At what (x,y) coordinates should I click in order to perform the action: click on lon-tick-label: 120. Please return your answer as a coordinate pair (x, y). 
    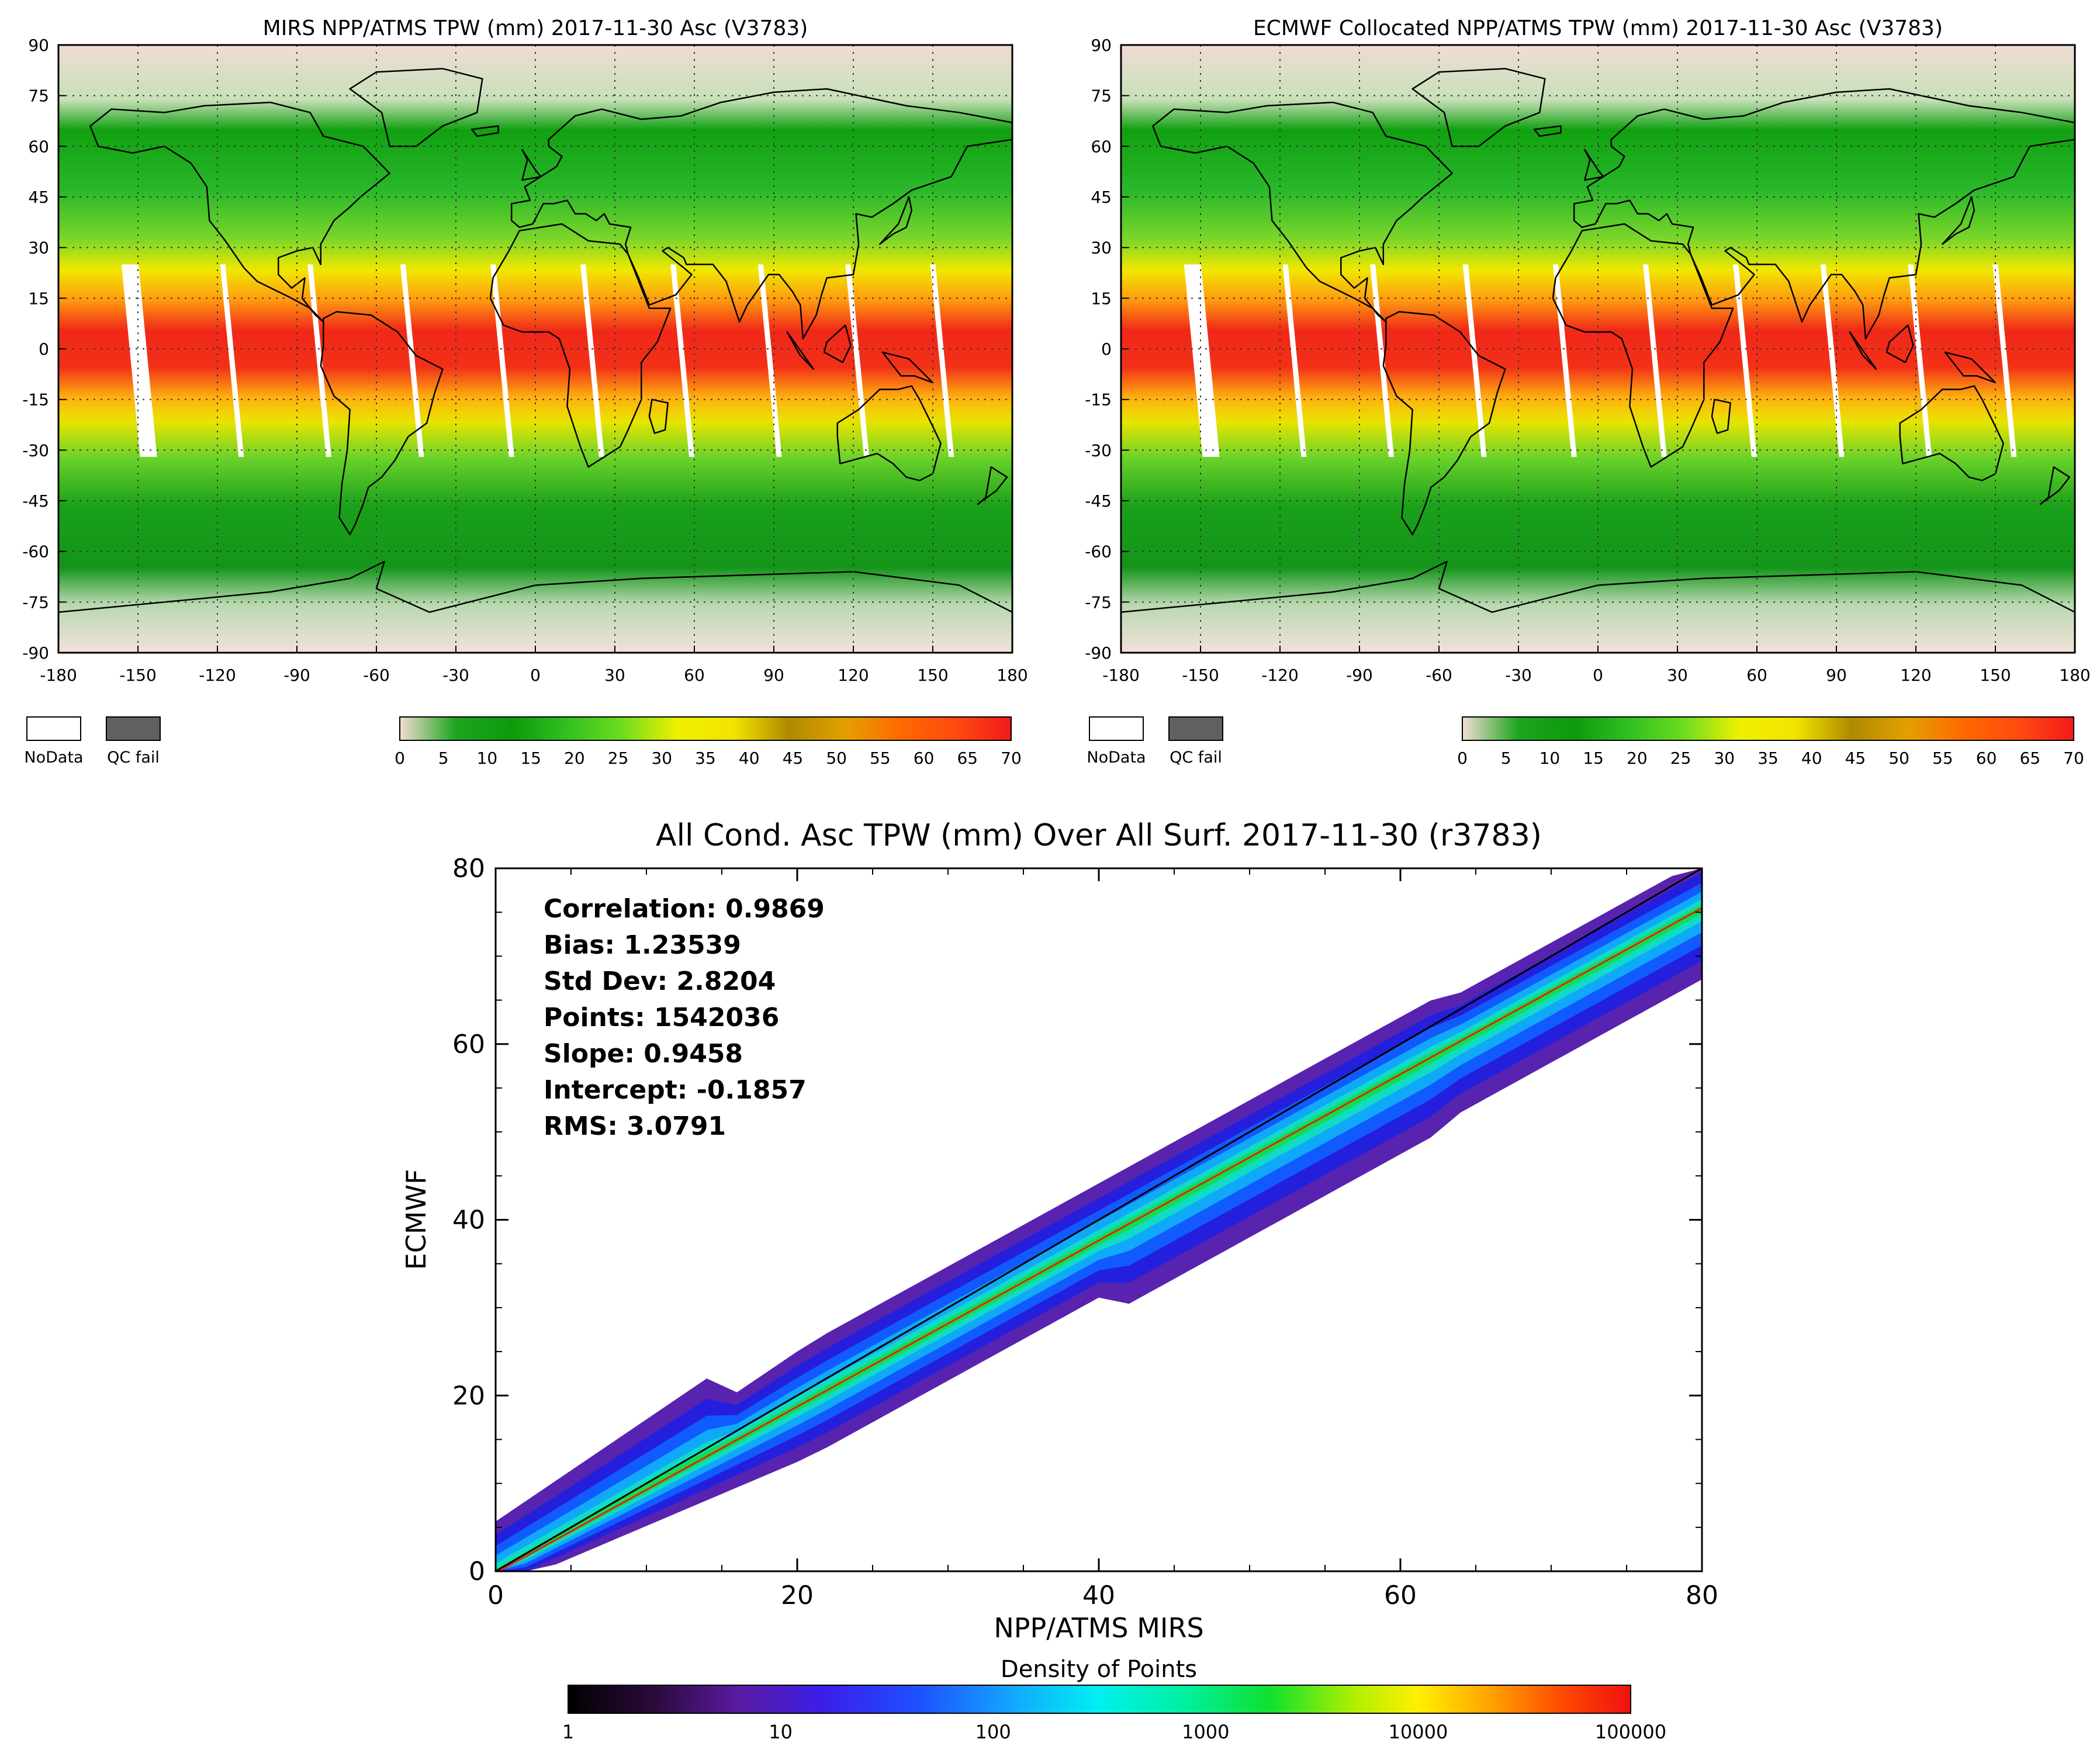
    Looking at the image, I should click on (1915, 676).